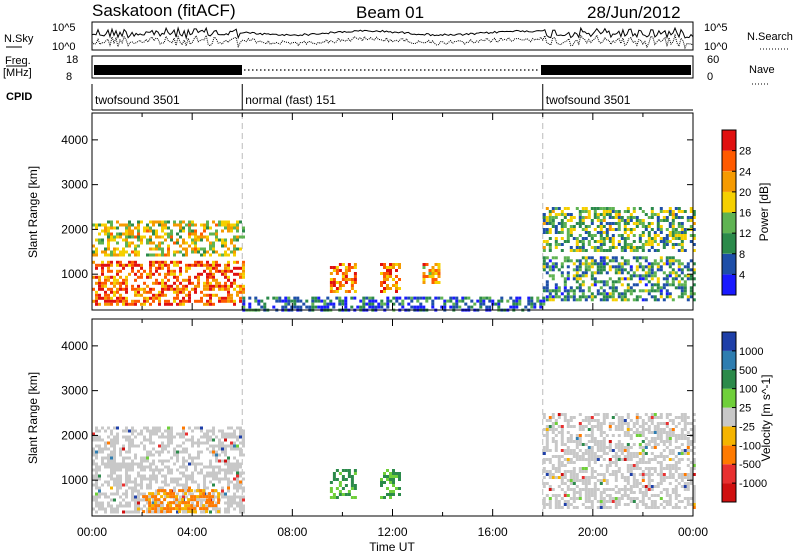 Image resolution: width=800 pixels, height=554 pixels. I want to click on colorbar-tick-label: 8, so click(742, 255).